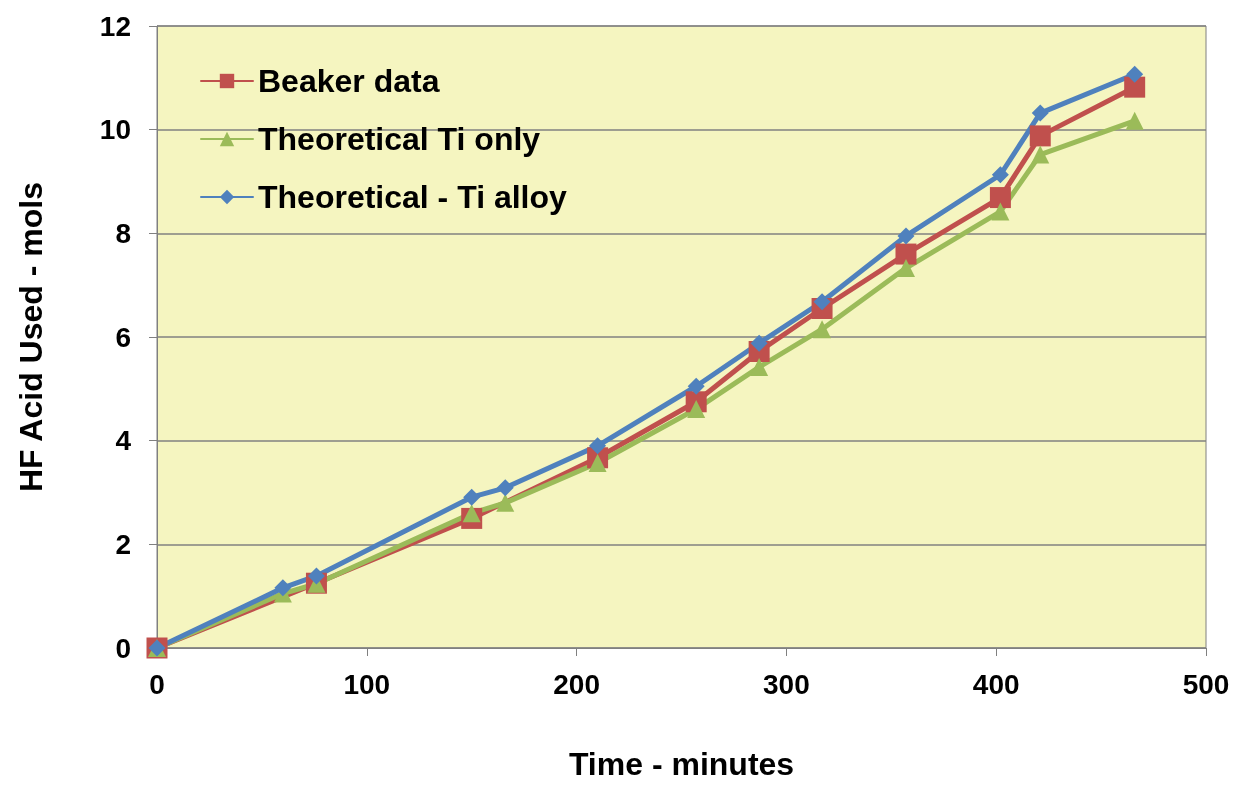 Image resolution: width=1240 pixels, height=802 pixels. I want to click on x-tick-label: 100, so click(367, 684).